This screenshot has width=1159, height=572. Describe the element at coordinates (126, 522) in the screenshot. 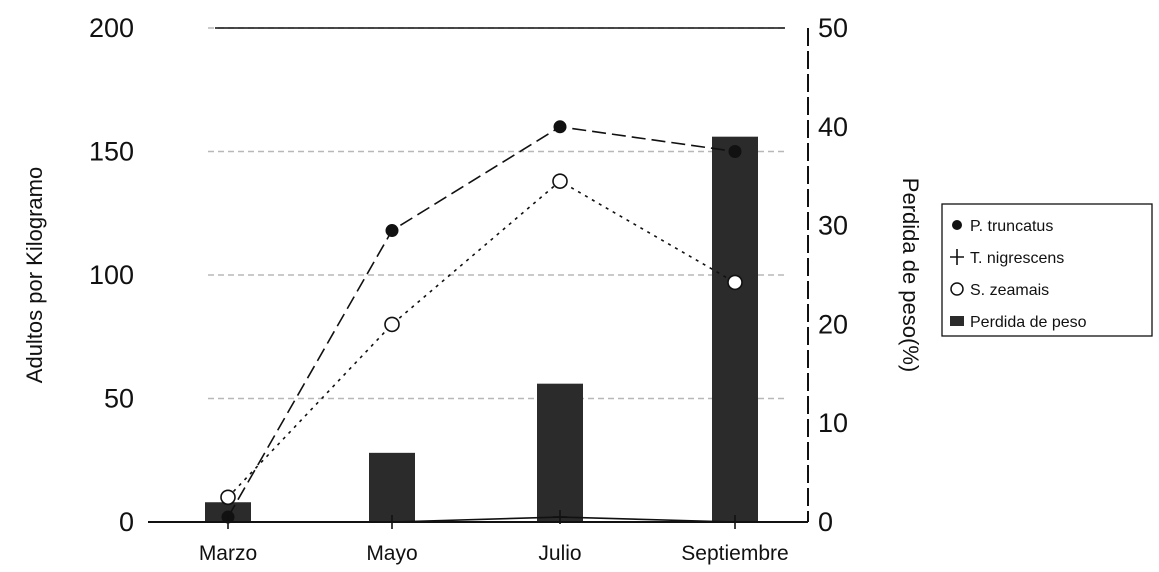

I see `y-left-tick-label: 0` at that location.